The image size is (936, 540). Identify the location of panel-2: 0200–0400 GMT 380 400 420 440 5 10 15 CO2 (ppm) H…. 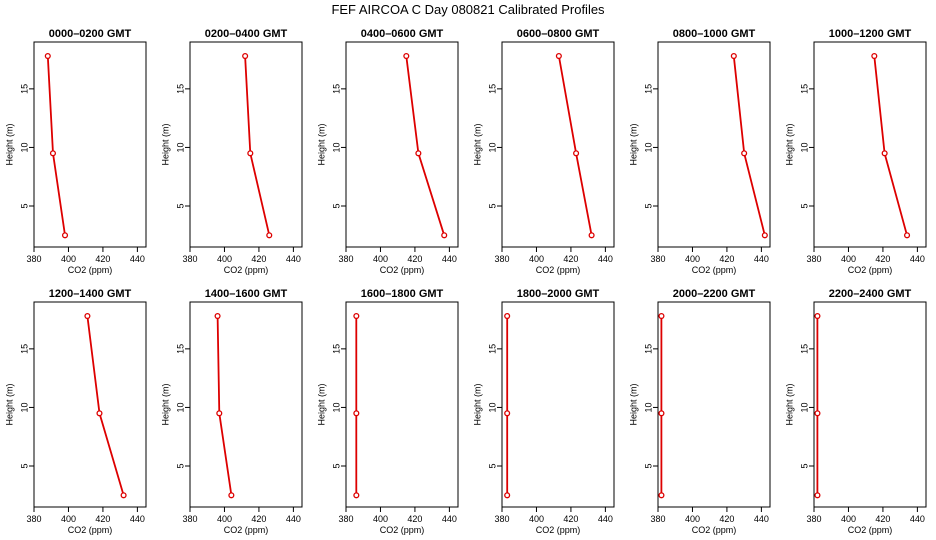
(231, 151).